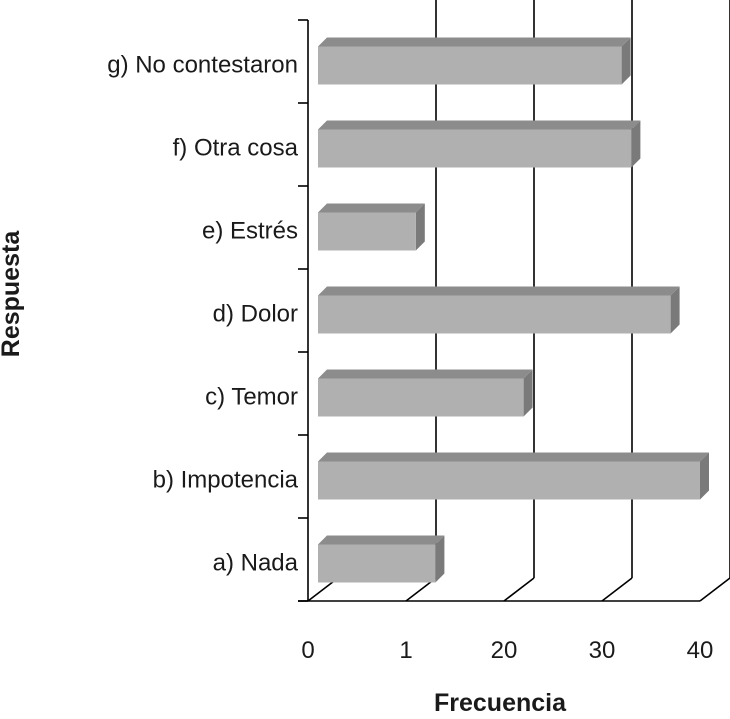 This screenshot has width=730, height=719. I want to click on category-label: d) Dolor, so click(255, 314).